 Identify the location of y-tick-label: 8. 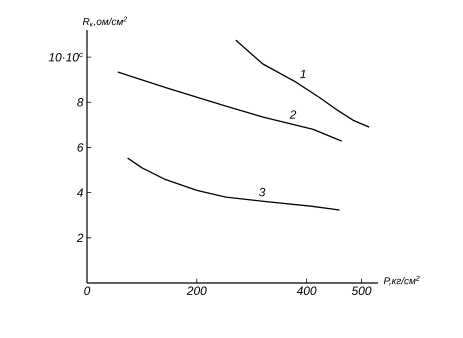
(80, 102).